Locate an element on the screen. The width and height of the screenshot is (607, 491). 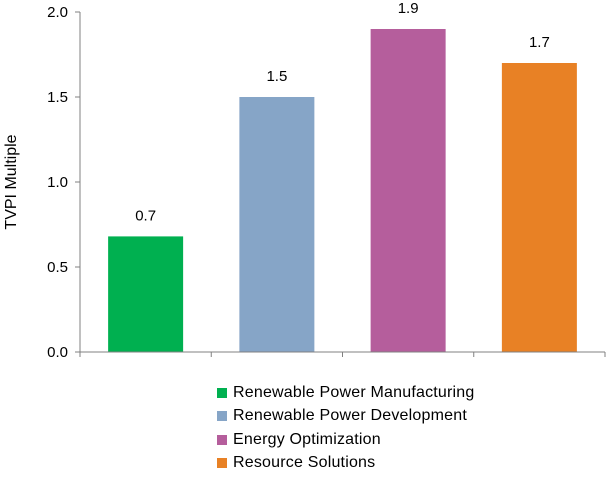
bar-data-label: 1.7 is located at coordinates (539, 42).